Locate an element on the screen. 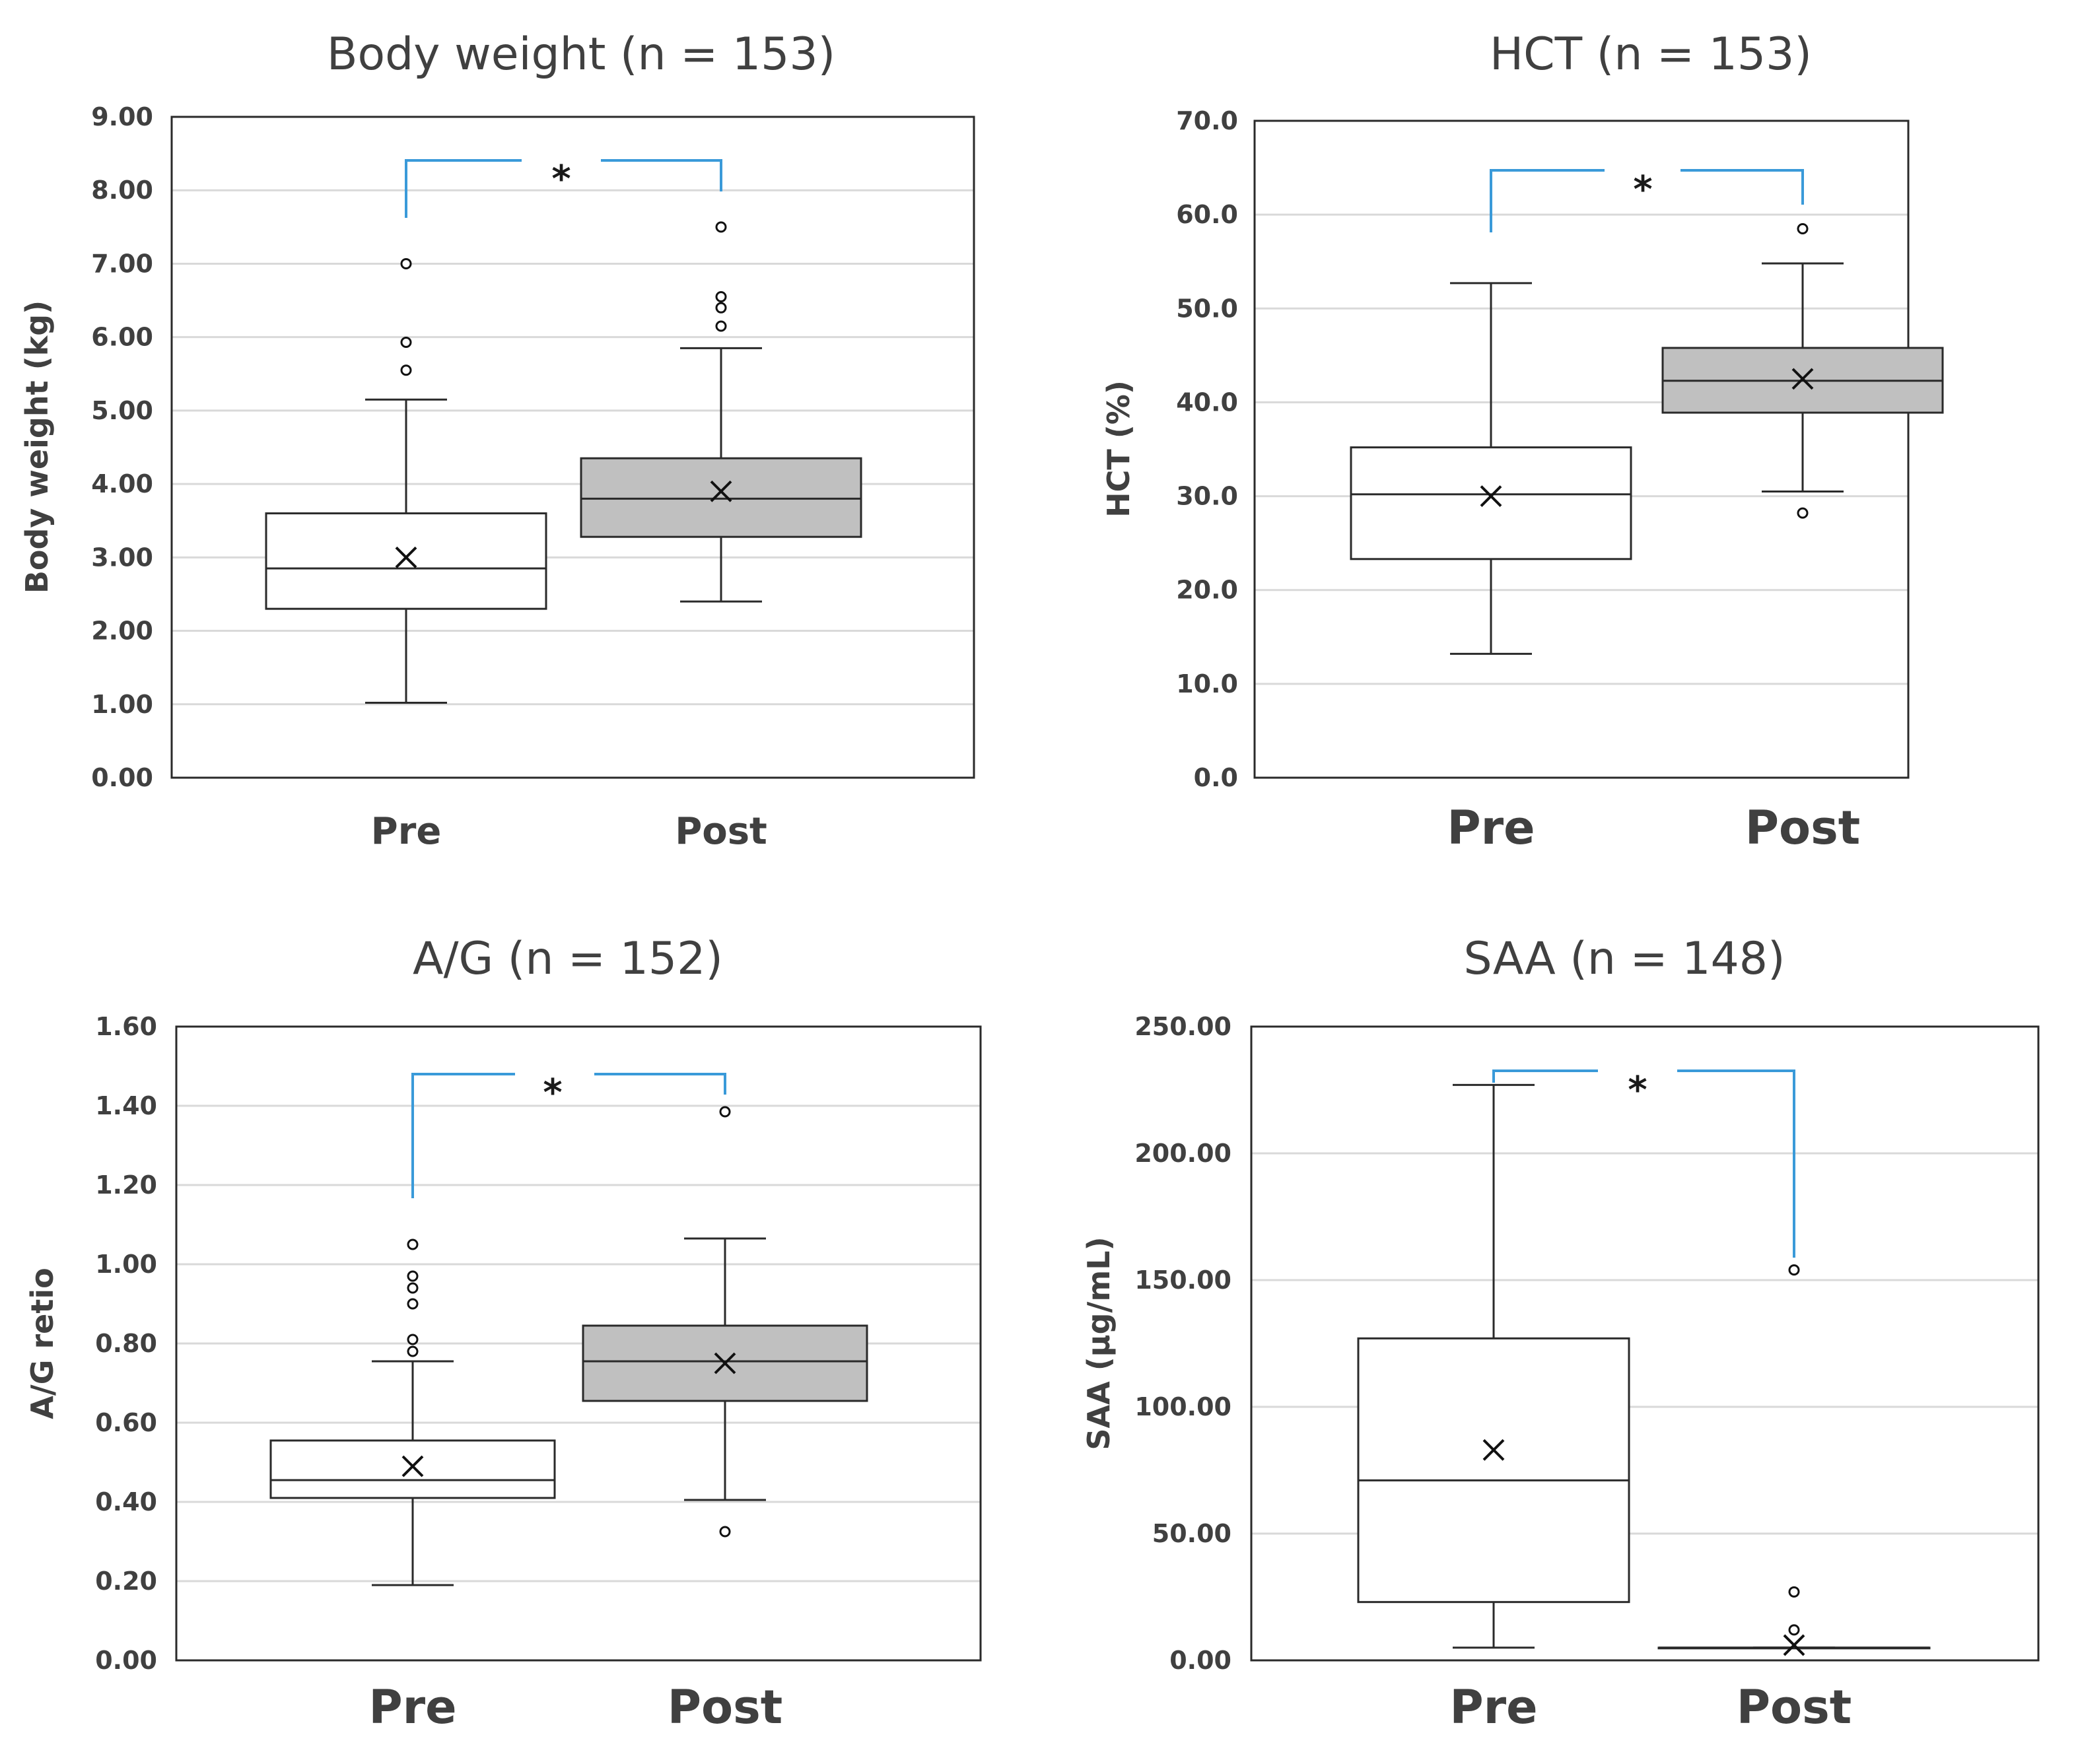 This screenshot has width=2078, height=1764. y-tick-label: 60.0 is located at coordinates (1207, 214).